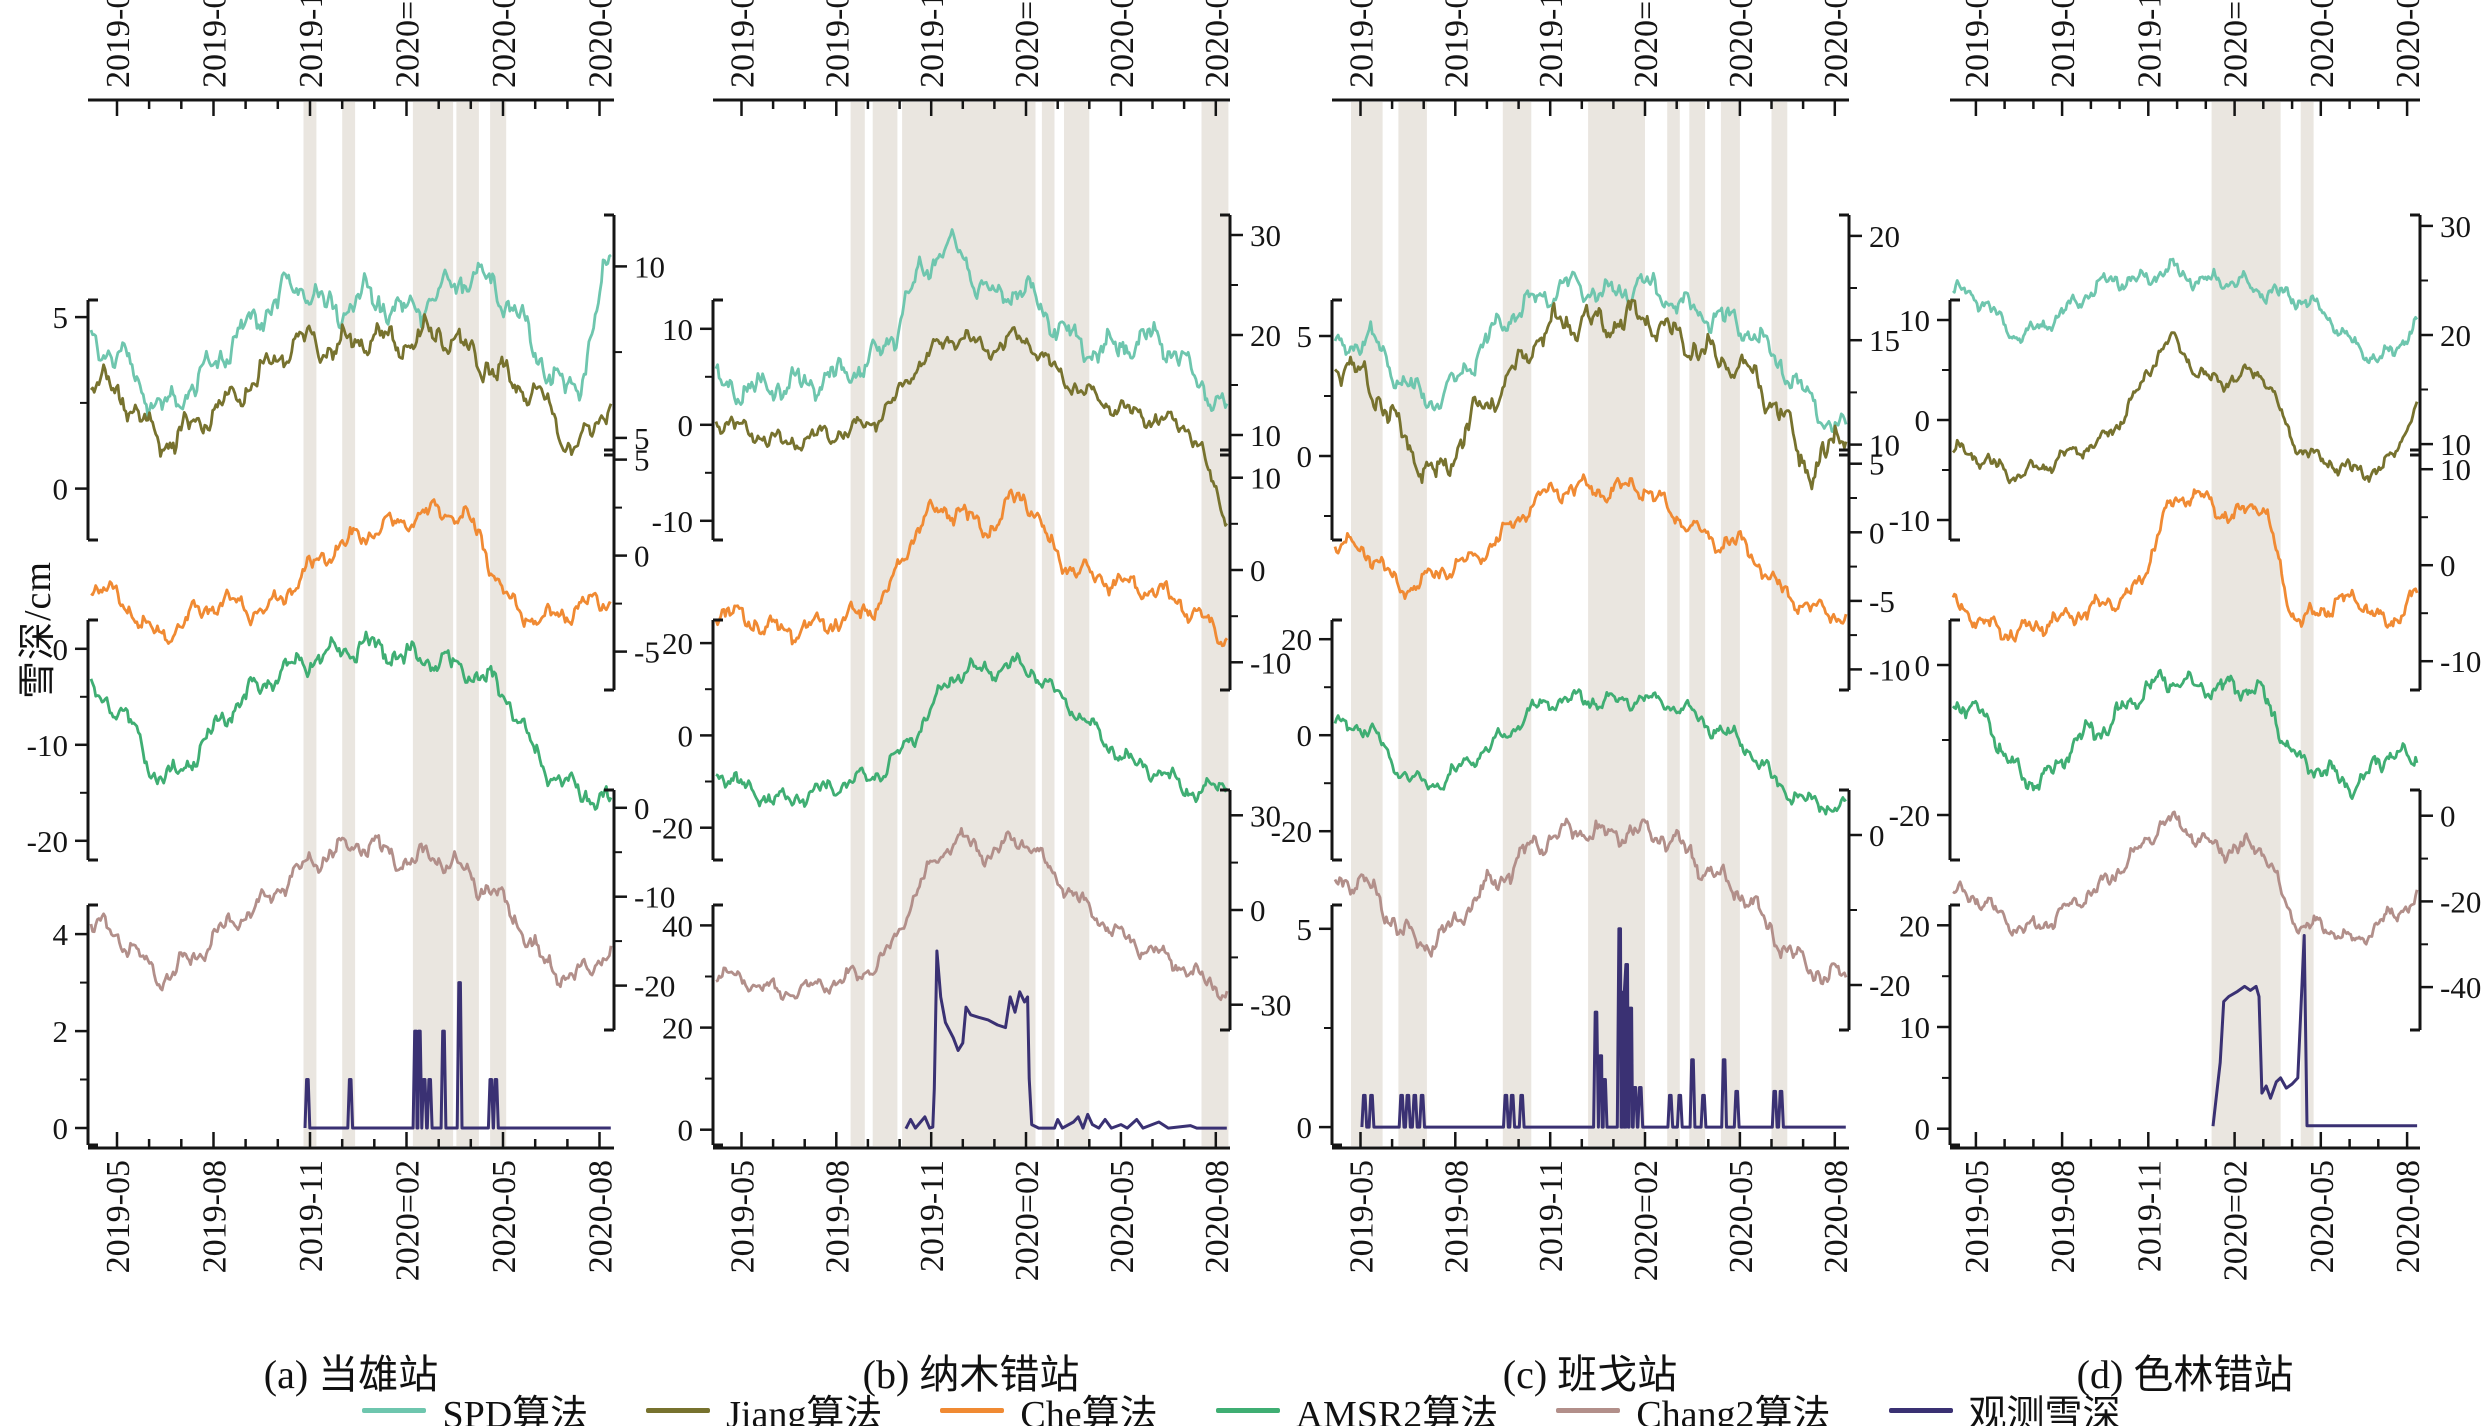 The width and height of the screenshot is (2483, 1426). What do you see at coordinates (1920, 1410) in the screenshot?
I see `observed-line-swatch` at bounding box center [1920, 1410].